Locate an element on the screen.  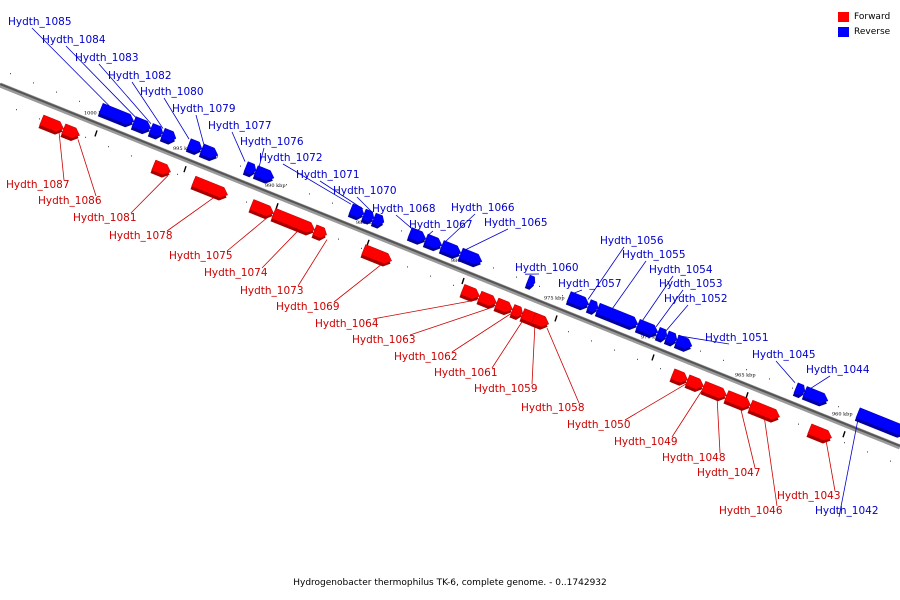
gene-label: Hydth_1059 is located at coordinates (506, 389).